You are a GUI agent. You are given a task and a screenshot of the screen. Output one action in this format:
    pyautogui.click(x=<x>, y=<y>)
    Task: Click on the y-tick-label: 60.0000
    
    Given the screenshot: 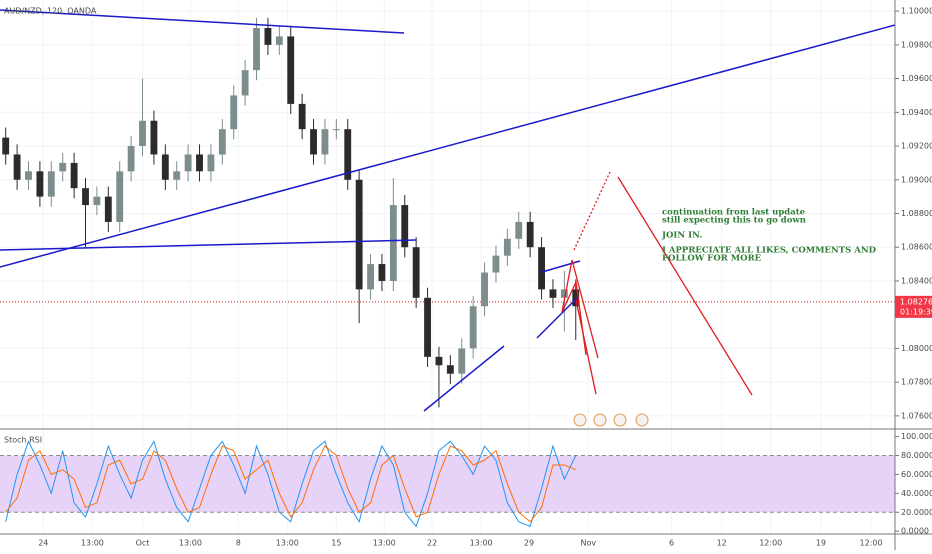 What is the action you would take?
    pyautogui.click(x=916, y=474)
    